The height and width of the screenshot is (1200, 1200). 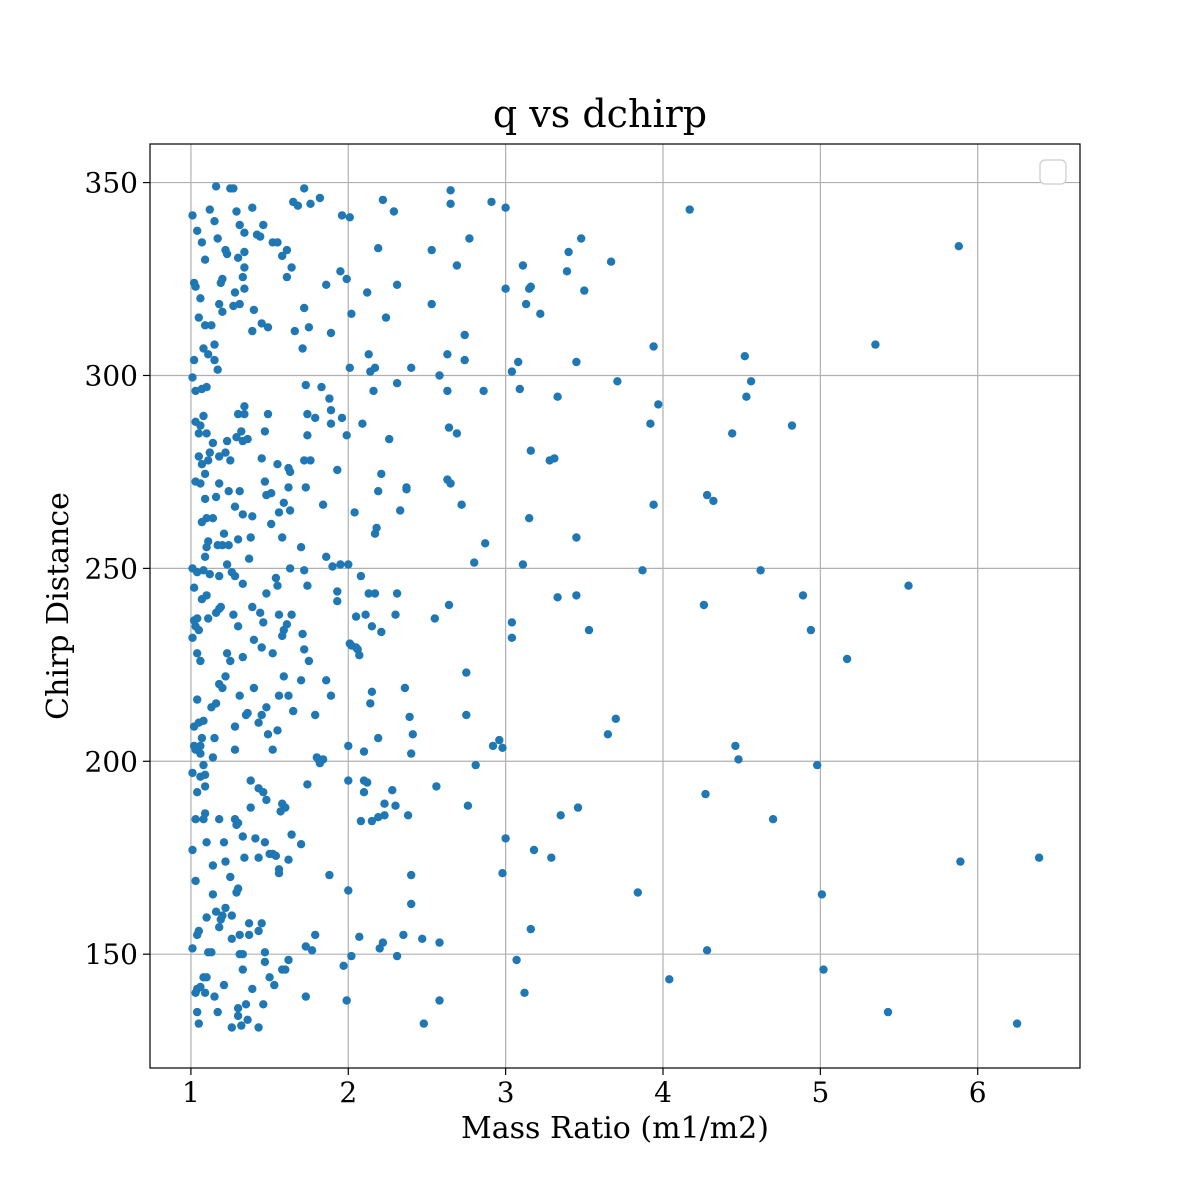 What do you see at coordinates (663, 1092) in the screenshot?
I see `x-tick-label: 4` at bounding box center [663, 1092].